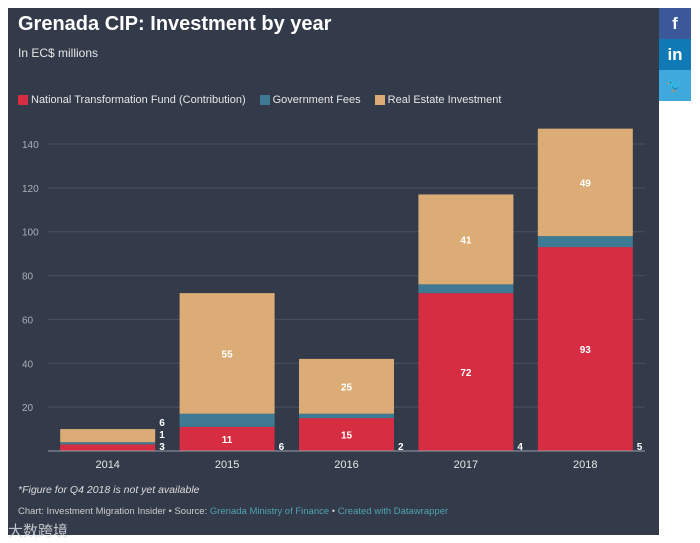 The width and height of the screenshot is (700, 543). What do you see at coordinates (466, 465) in the screenshot?
I see `x-tick-label: 2017` at bounding box center [466, 465].